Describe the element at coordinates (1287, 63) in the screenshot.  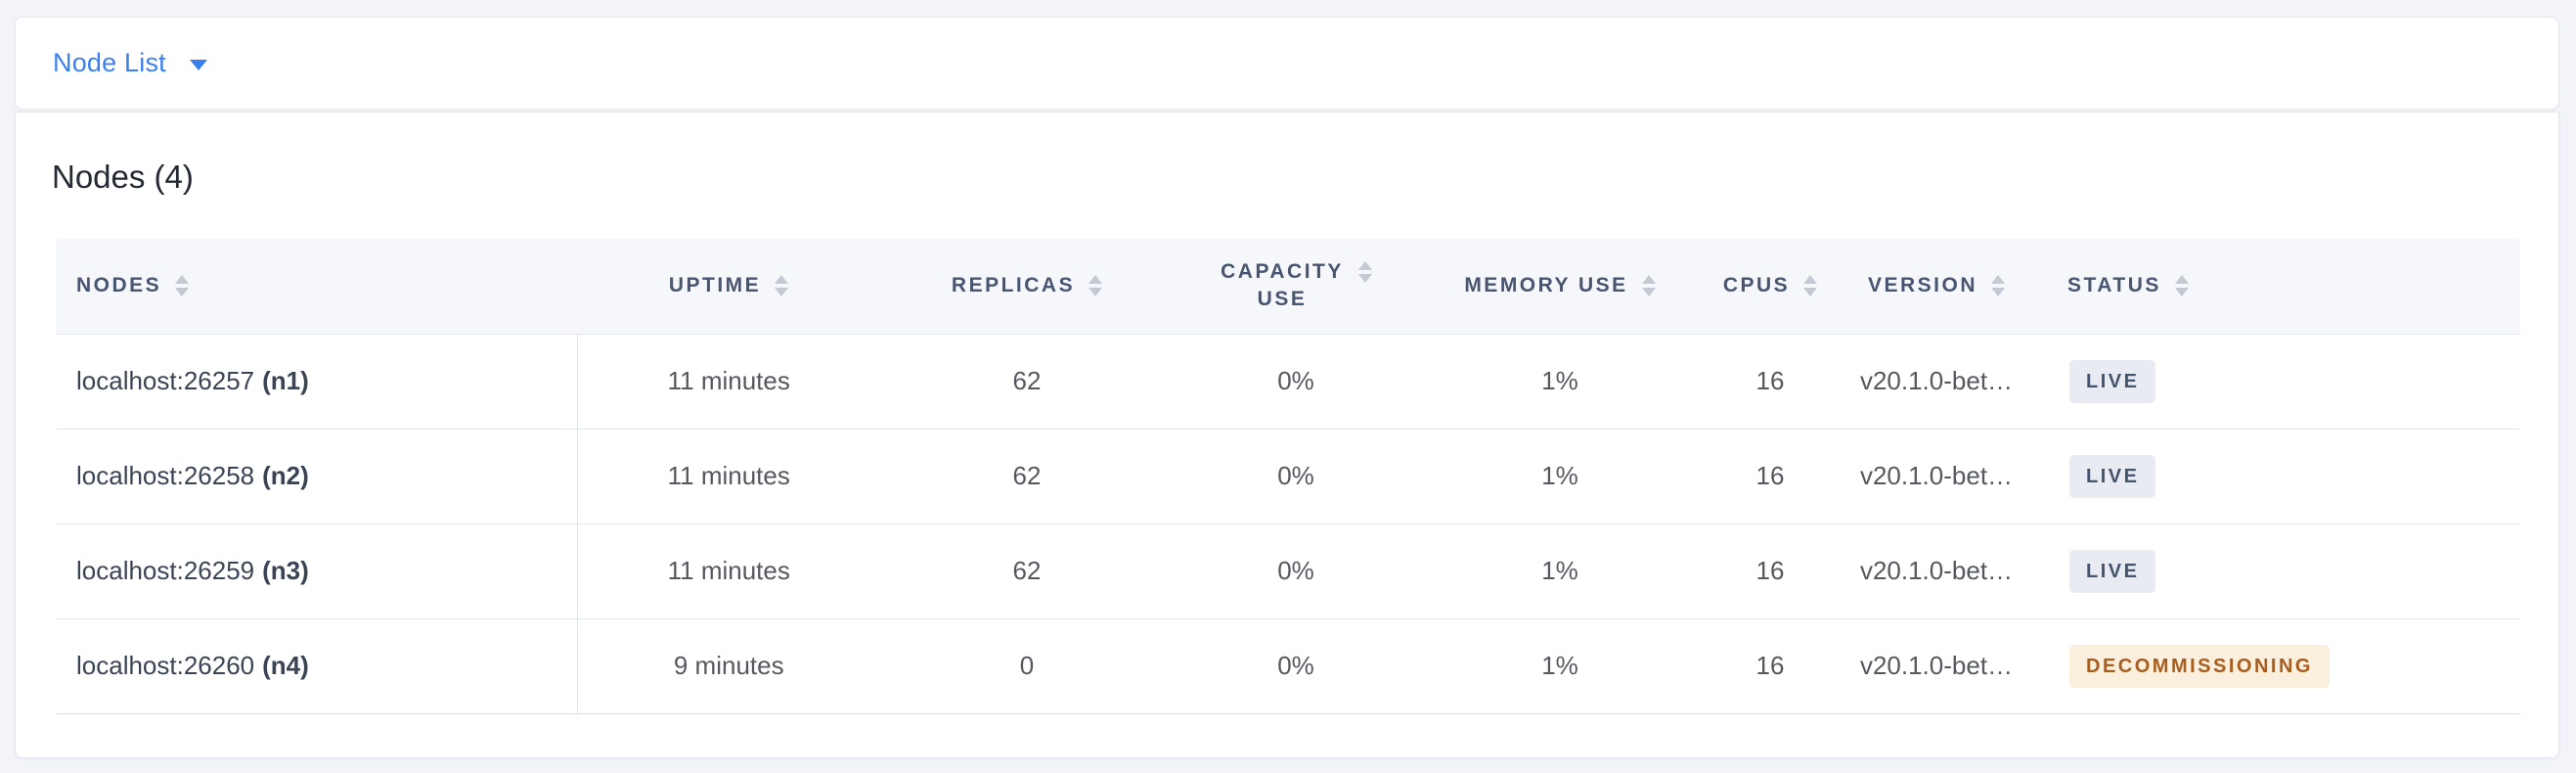
I see `view-selector-bar: Node List` at that location.